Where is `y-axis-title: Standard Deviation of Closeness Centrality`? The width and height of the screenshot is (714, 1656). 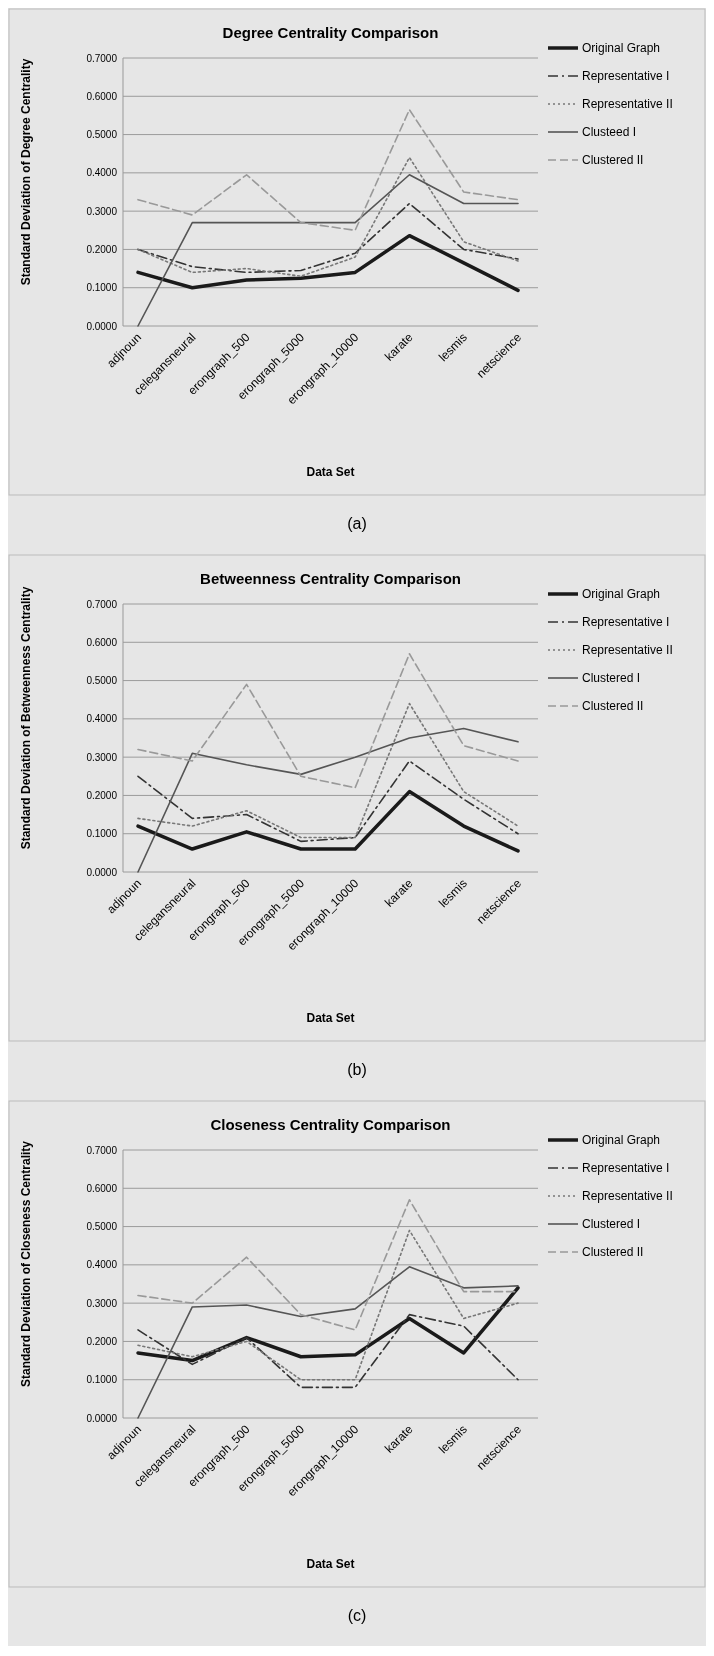 y-axis-title: Standard Deviation of Closeness Centrality is located at coordinates (26, 1264).